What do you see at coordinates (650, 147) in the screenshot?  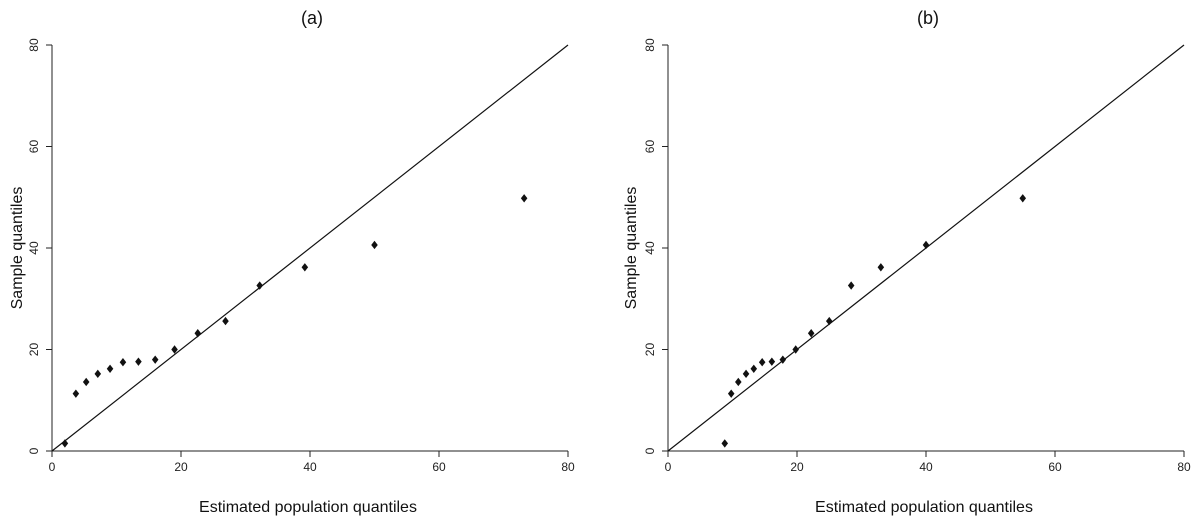 I see `panel-b-y-tick-label: 60` at bounding box center [650, 147].